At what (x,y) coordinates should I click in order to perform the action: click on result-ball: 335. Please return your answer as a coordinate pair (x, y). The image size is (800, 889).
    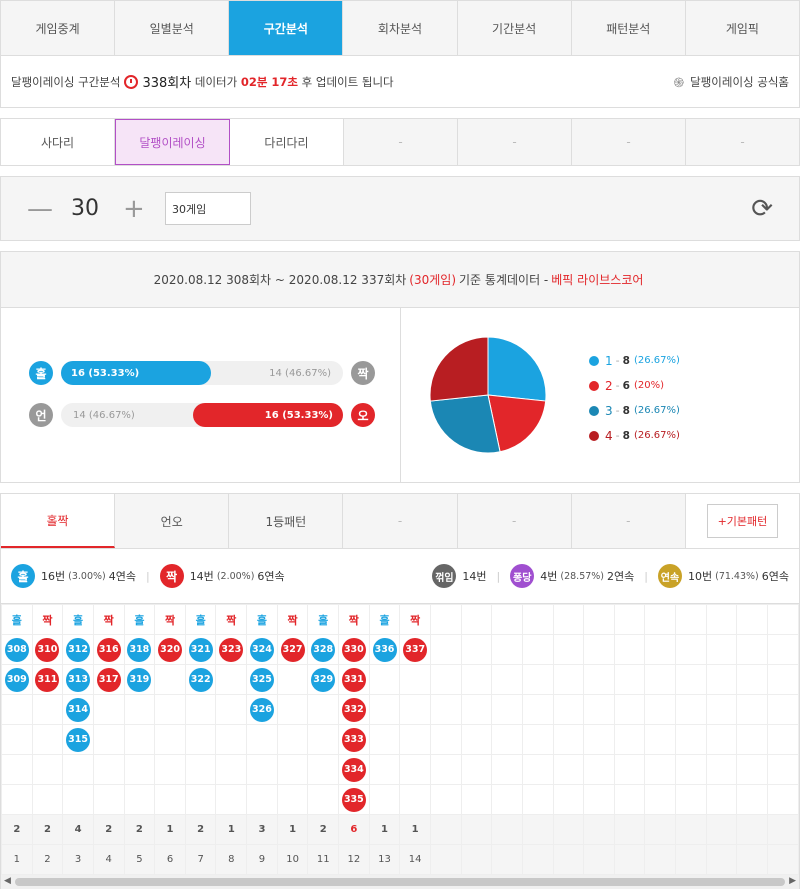
    Looking at the image, I should click on (353, 799).